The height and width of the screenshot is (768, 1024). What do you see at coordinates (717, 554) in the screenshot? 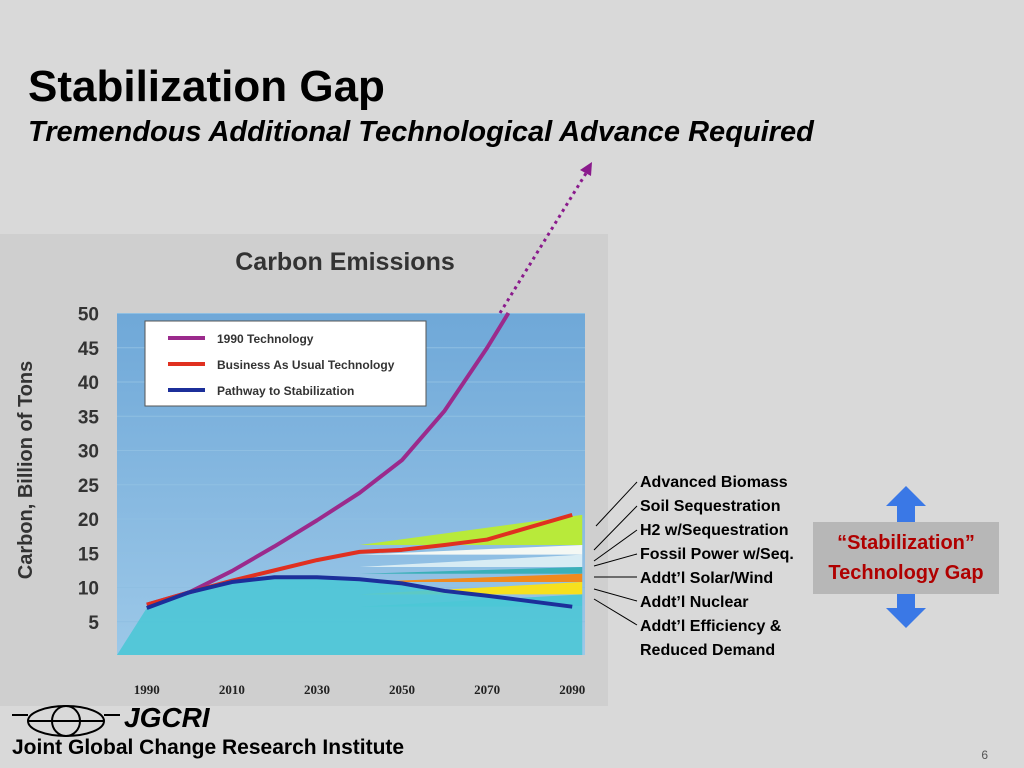
I see `wedge-label: Fossil Power w/Seq.` at bounding box center [717, 554].